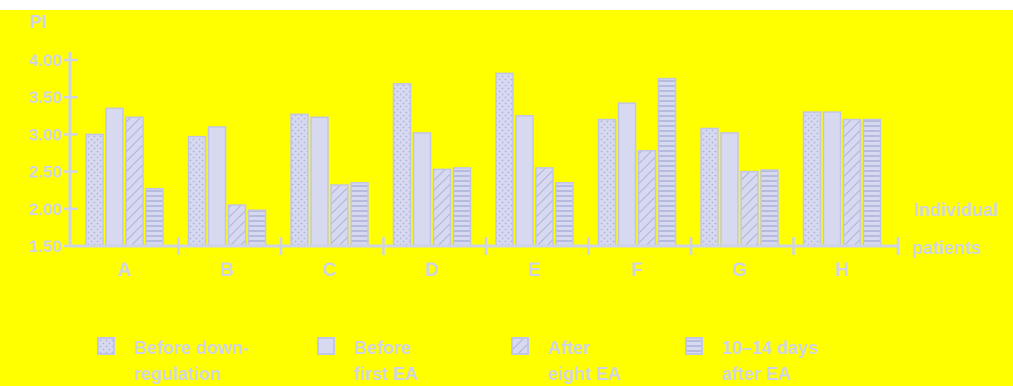  Describe the element at coordinates (637, 270) in the screenshot. I see `category-label: F` at that location.